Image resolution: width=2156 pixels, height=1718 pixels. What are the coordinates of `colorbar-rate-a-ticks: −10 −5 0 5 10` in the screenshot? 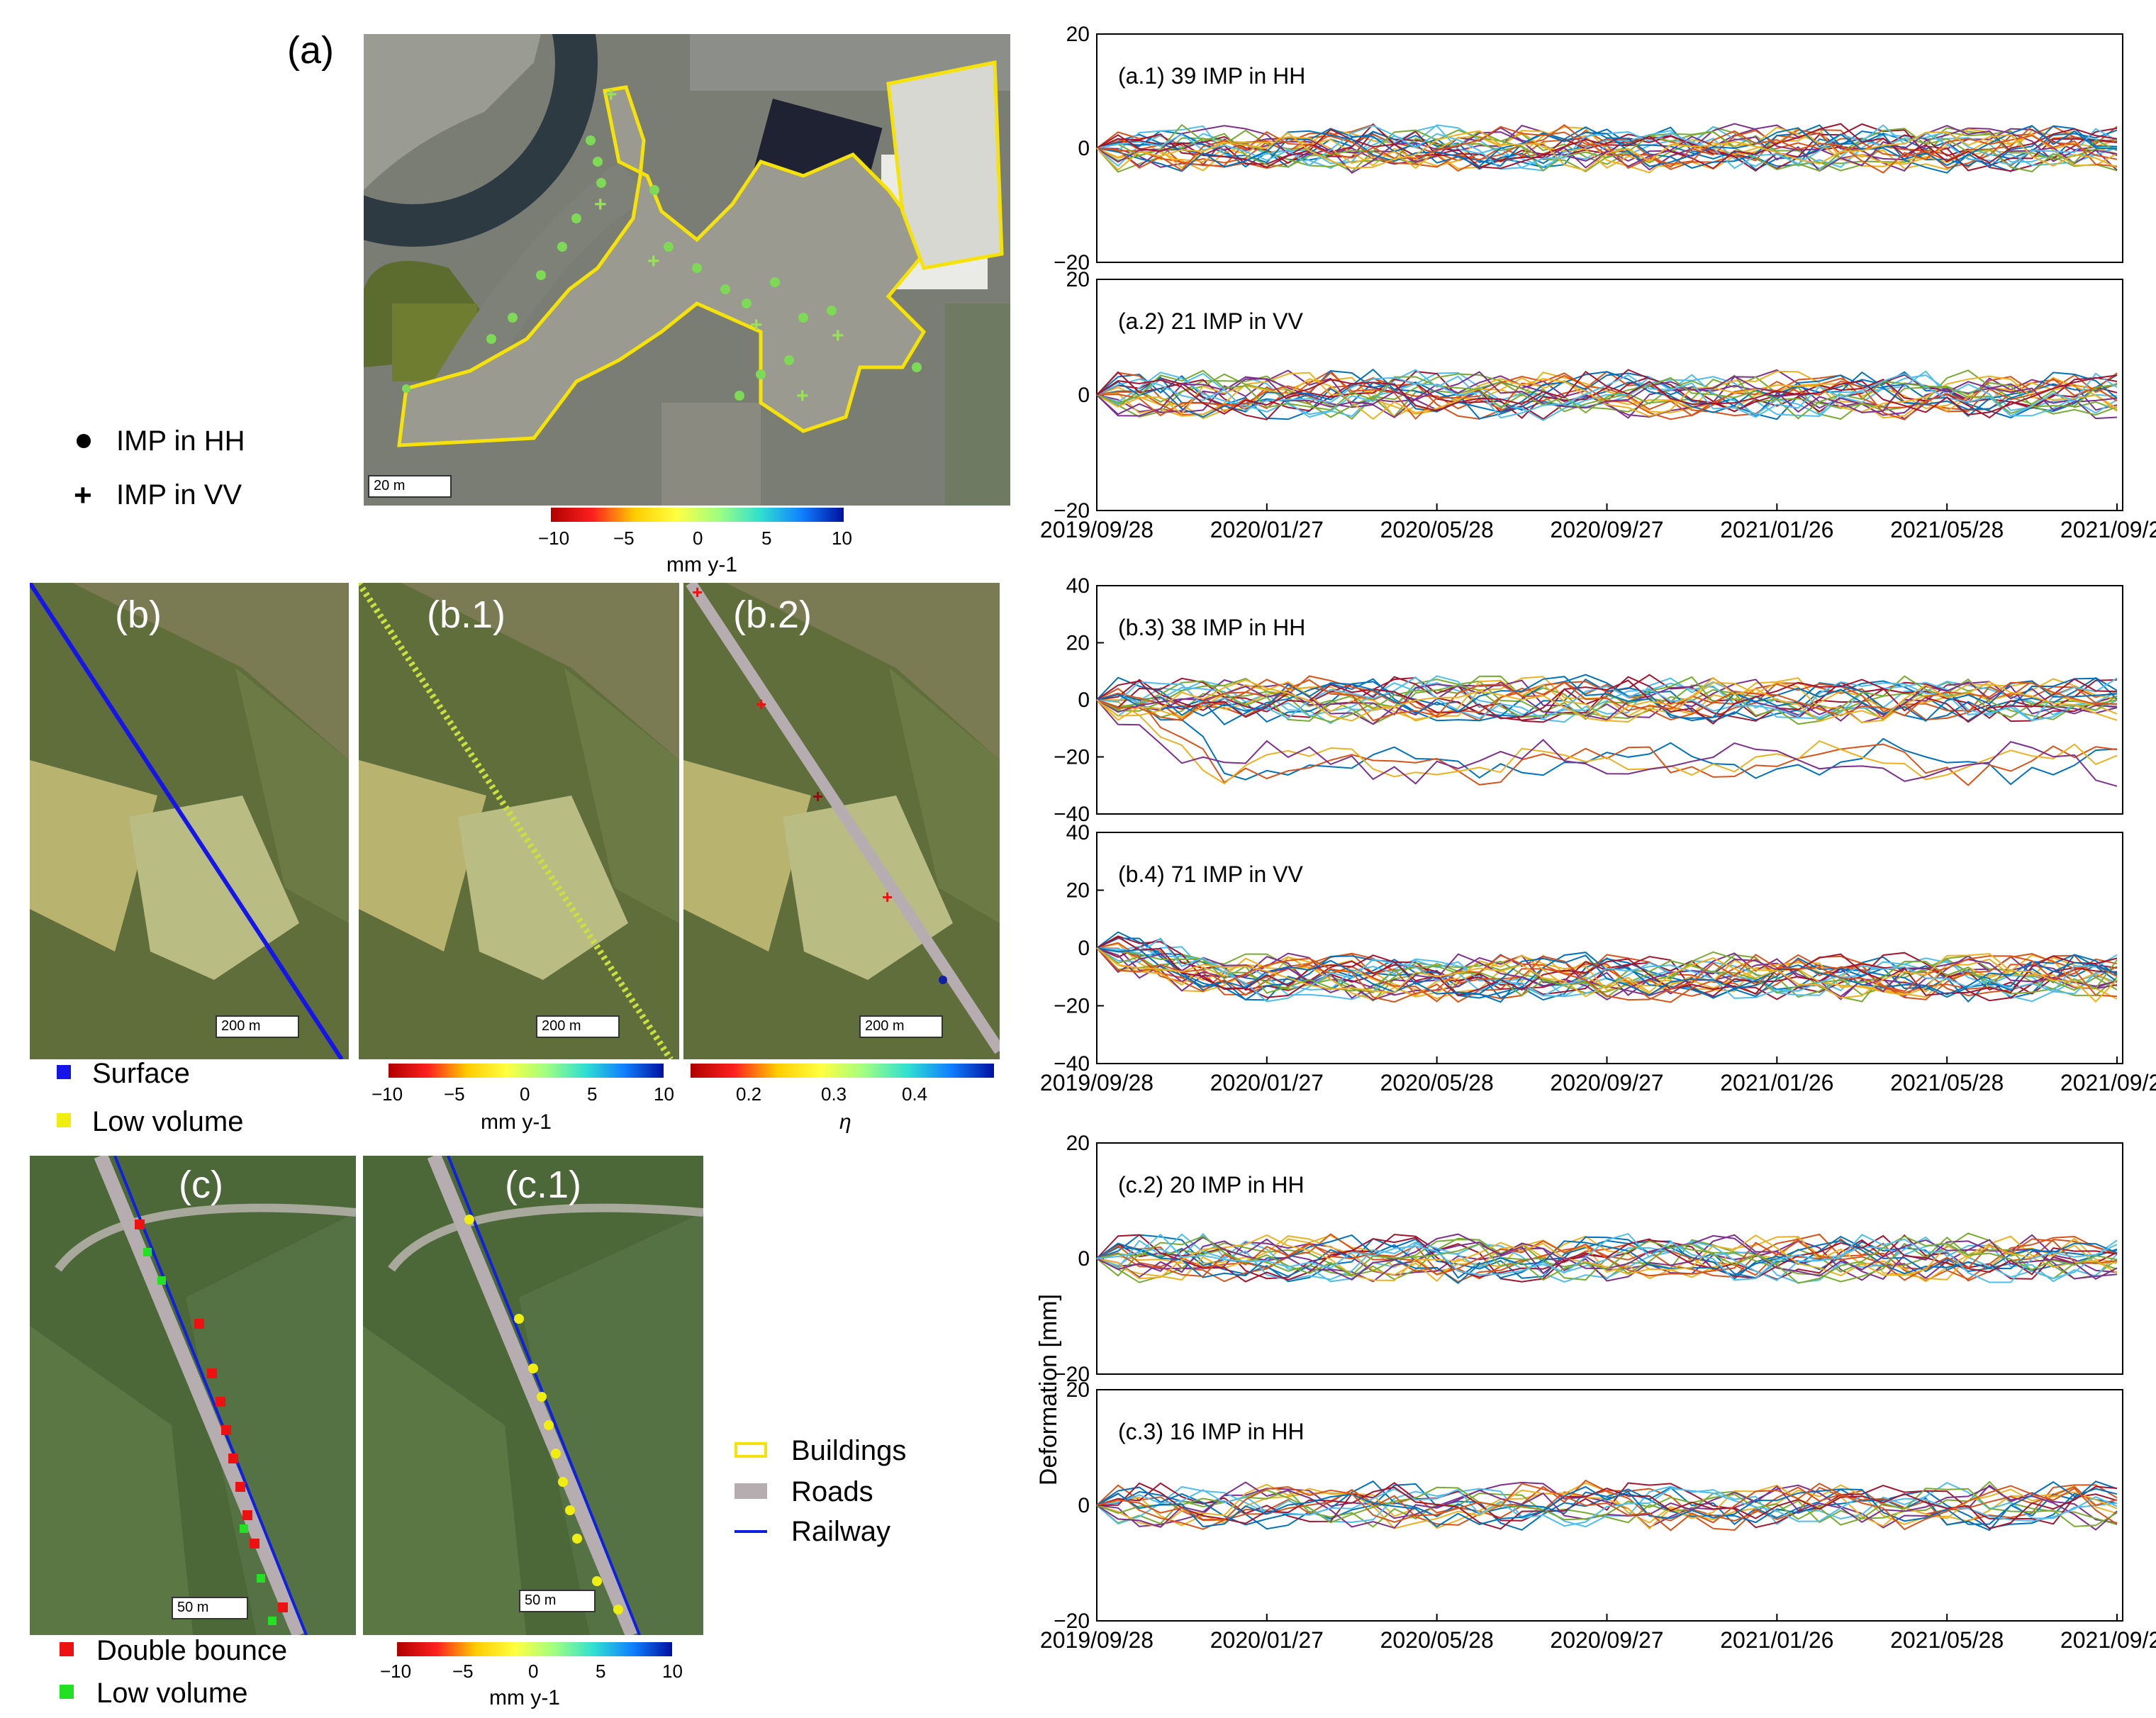 It's located at (695, 539).